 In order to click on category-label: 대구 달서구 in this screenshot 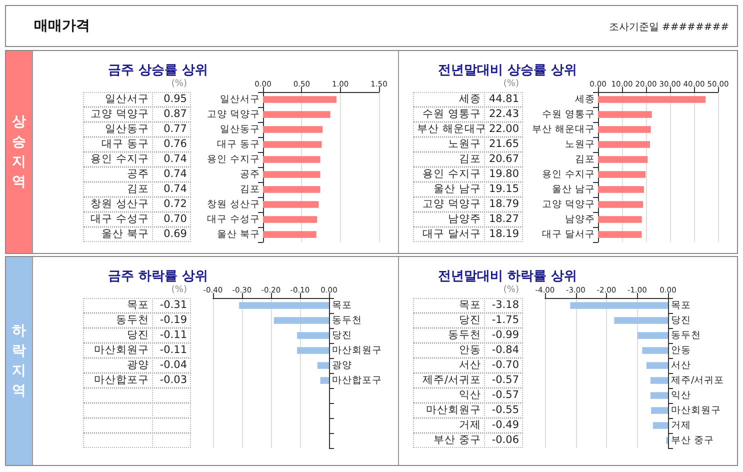, I will do `click(451, 234)`.